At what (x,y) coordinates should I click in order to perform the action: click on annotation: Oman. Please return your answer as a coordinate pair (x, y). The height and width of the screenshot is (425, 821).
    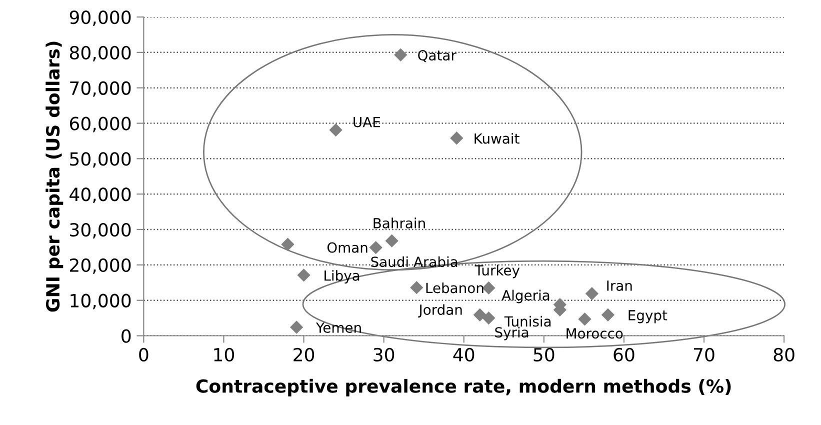
    Looking at the image, I should click on (347, 247).